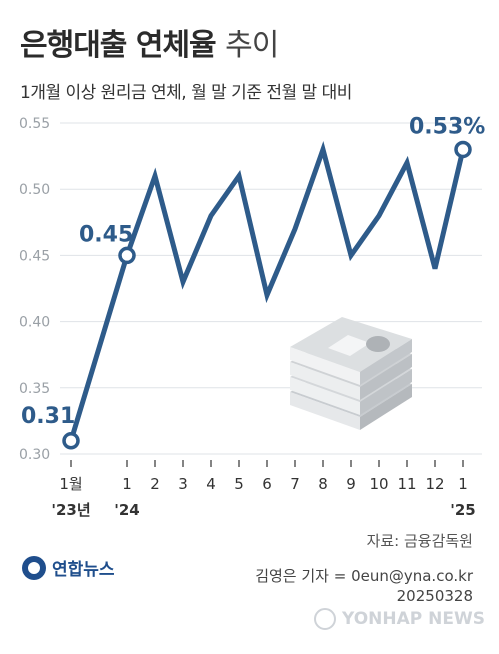 The width and height of the screenshot is (499, 654). What do you see at coordinates (252, 45) in the screenshot?
I see `title-light: 추이` at bounding box center [252, 45].